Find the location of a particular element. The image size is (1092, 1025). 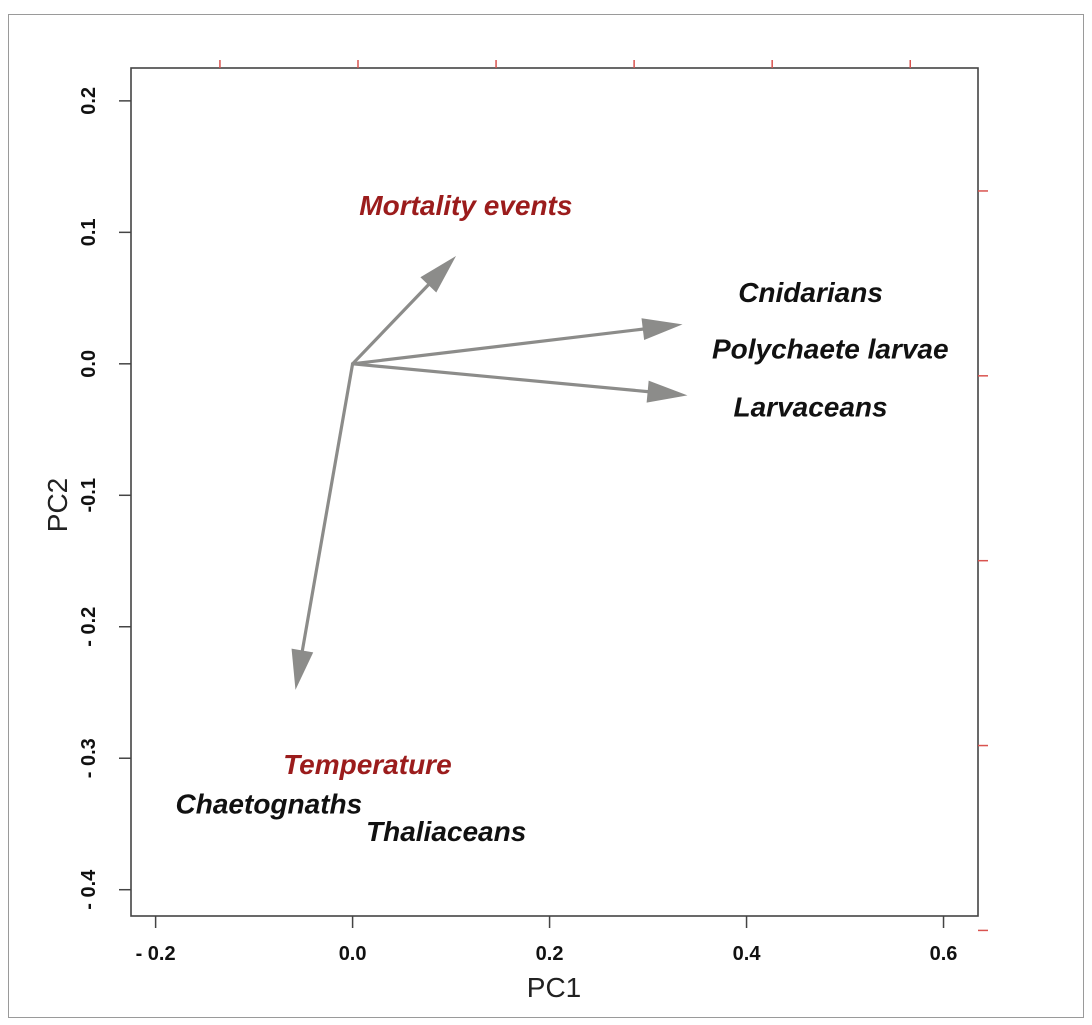

x-tick-label-1: 0.0 is located at coordinates (353, 954).